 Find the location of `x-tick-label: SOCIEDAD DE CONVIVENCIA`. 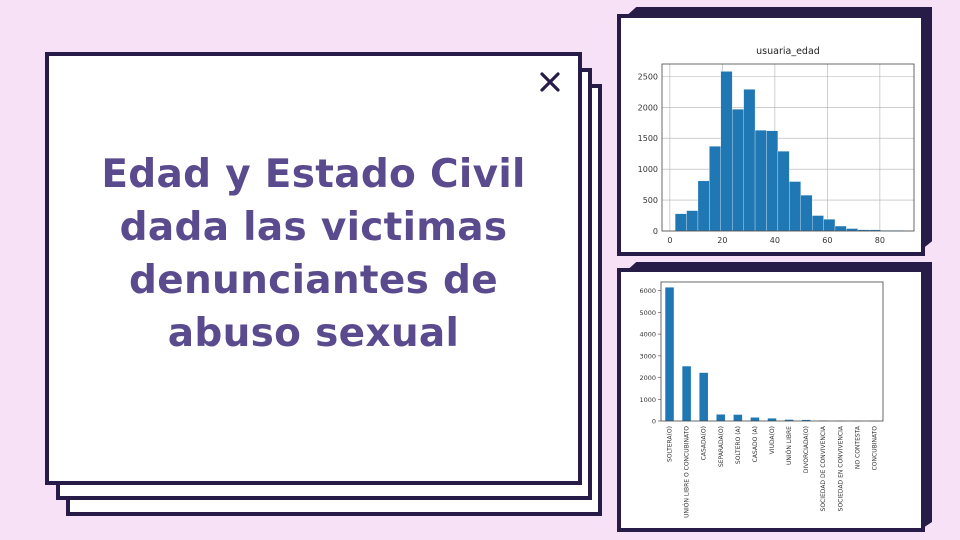

x-tick-label: SOCIEDAD DE CONVIVENCIA is located at coordinates (823, 468).